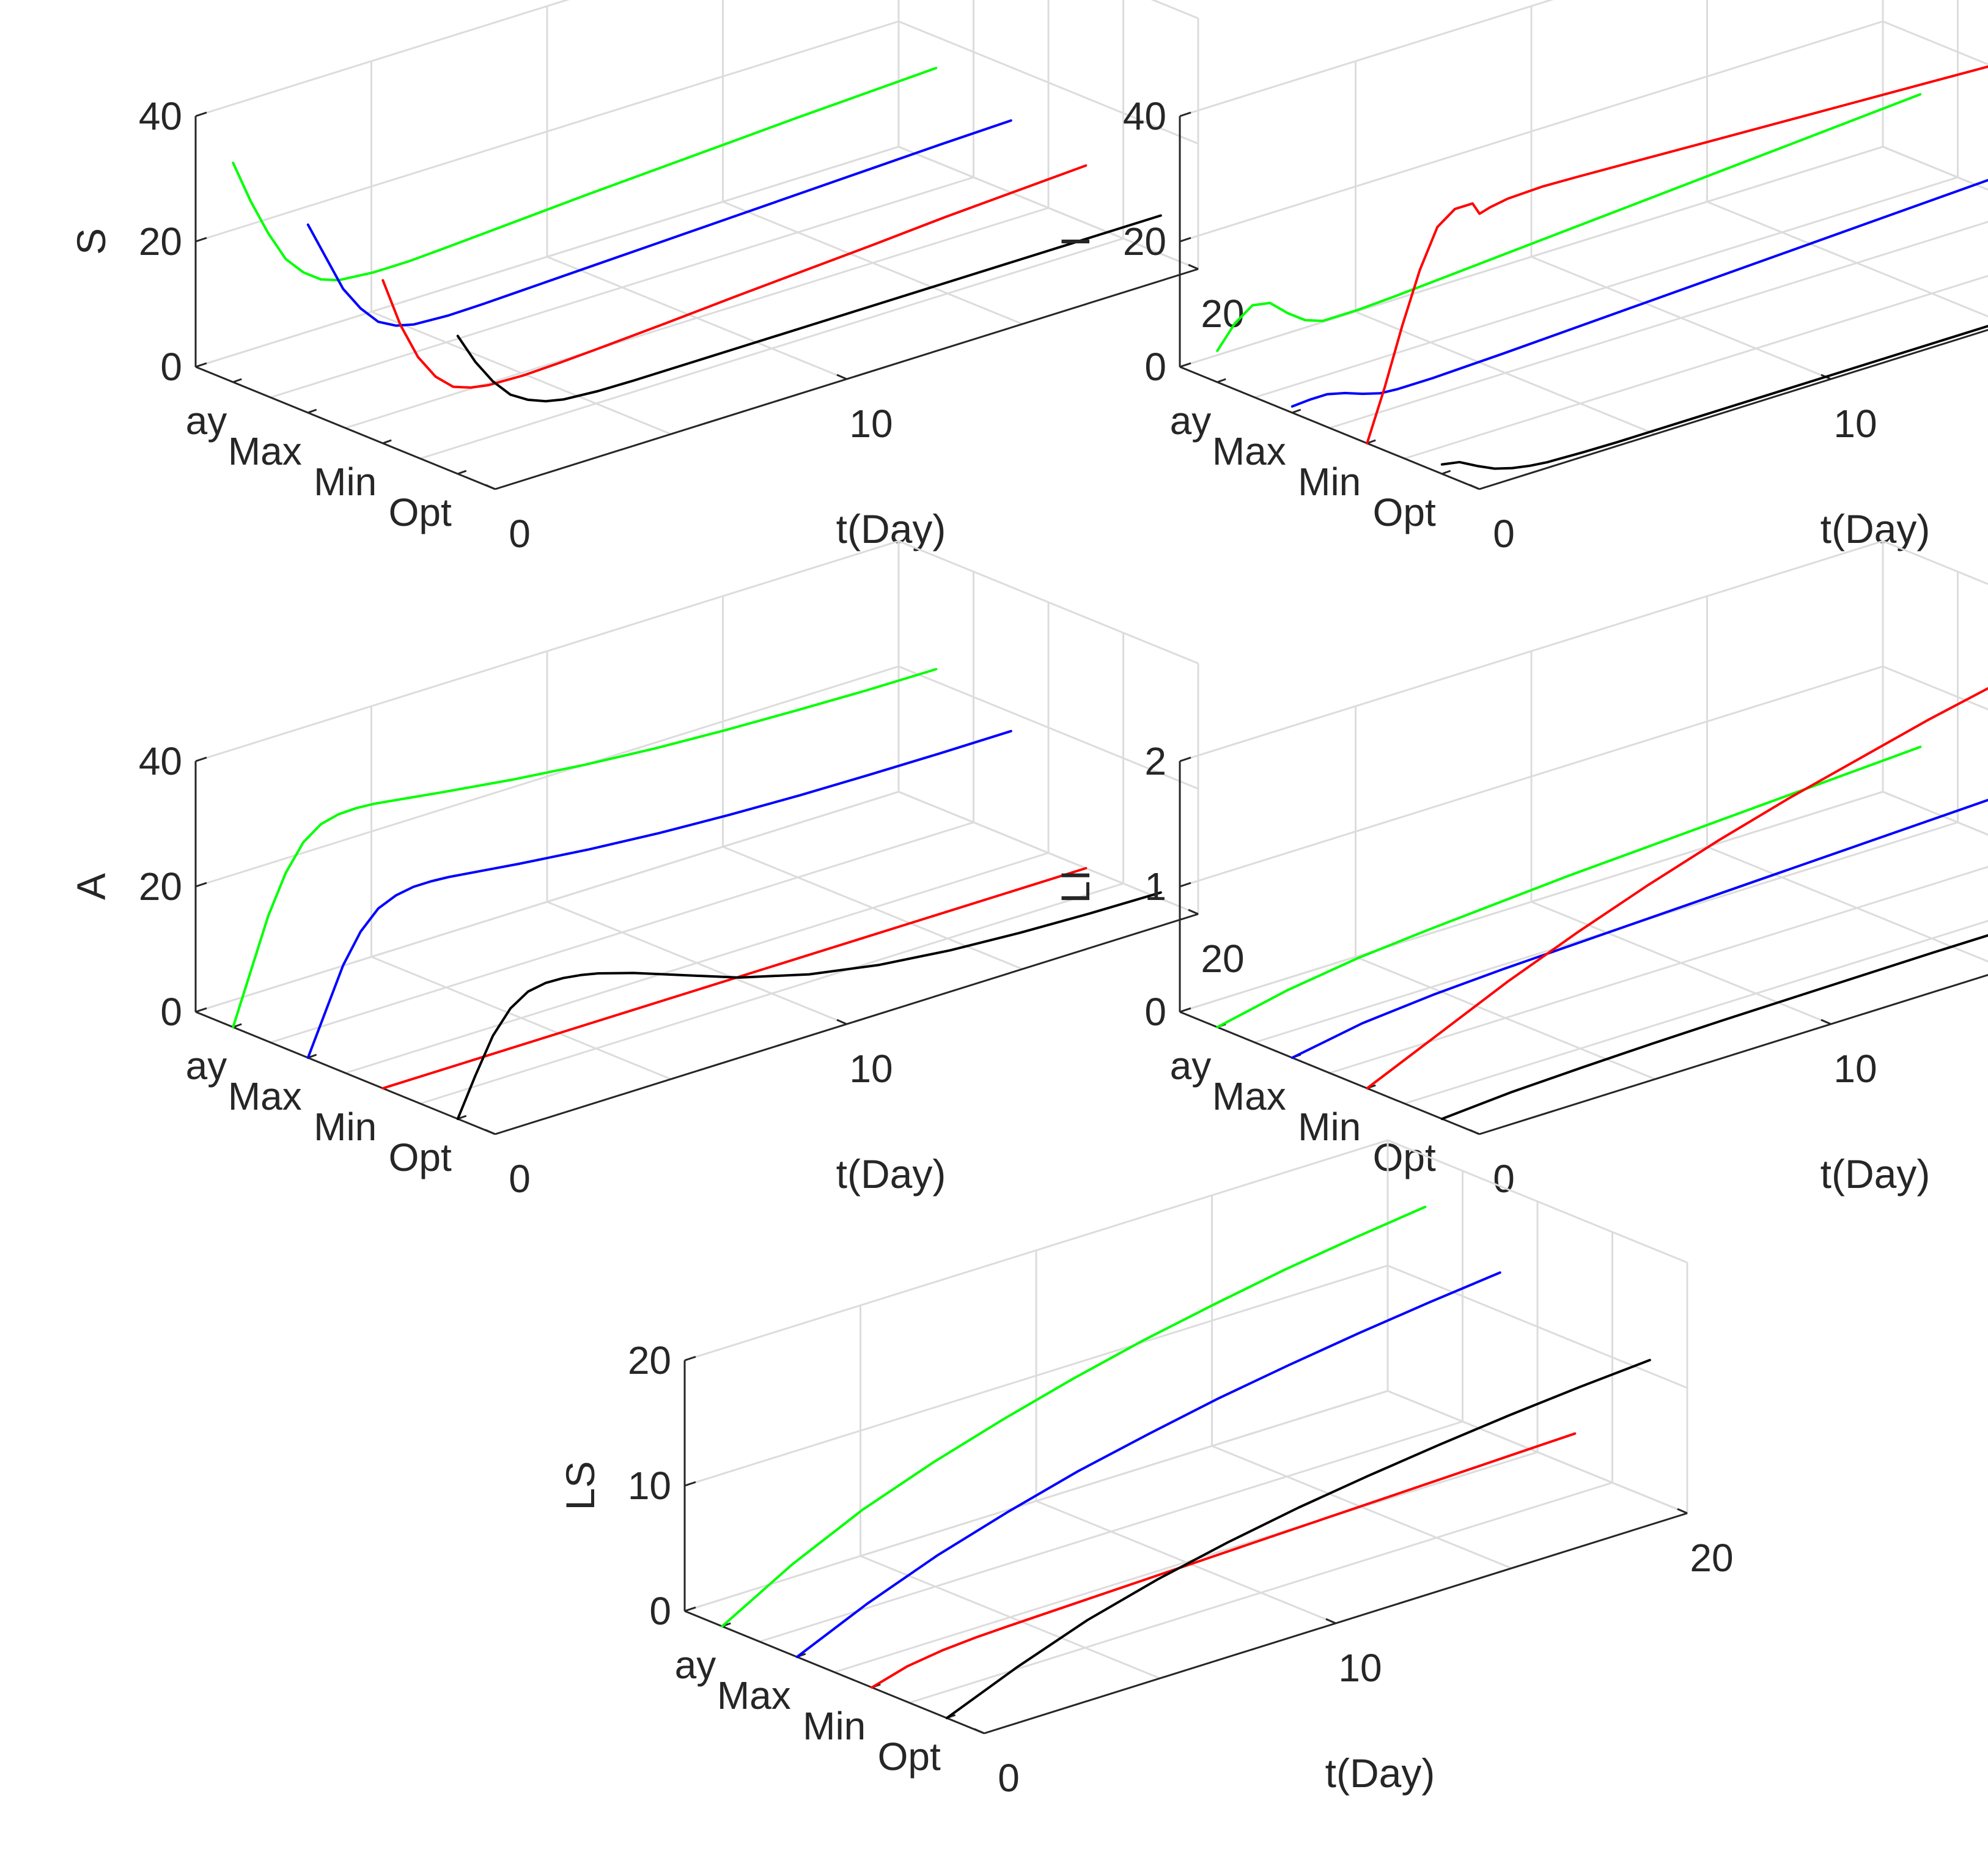 Image resolution: width=1988 pixels, height=1866 pixels. I want to click on z-tick-label: 1, so click(1155, 887).